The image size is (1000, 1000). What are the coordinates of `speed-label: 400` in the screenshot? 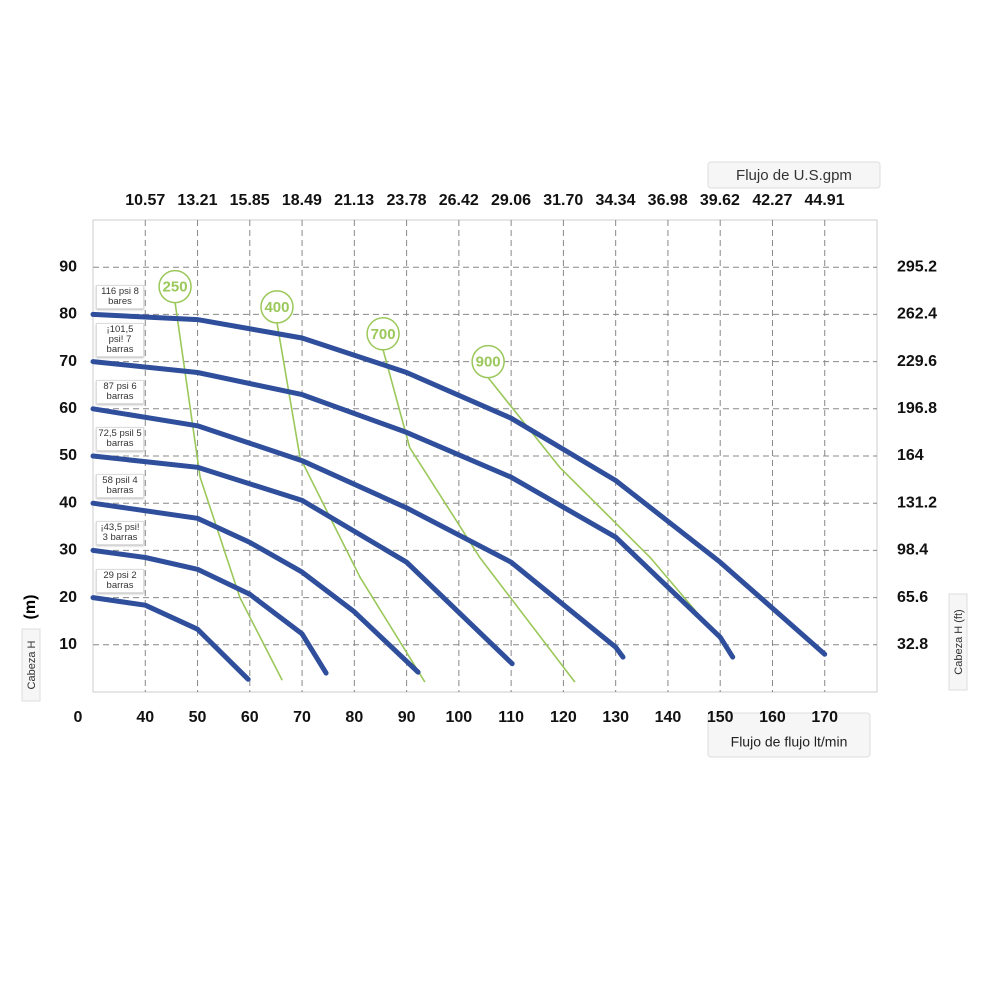 It's located at (276, 307).